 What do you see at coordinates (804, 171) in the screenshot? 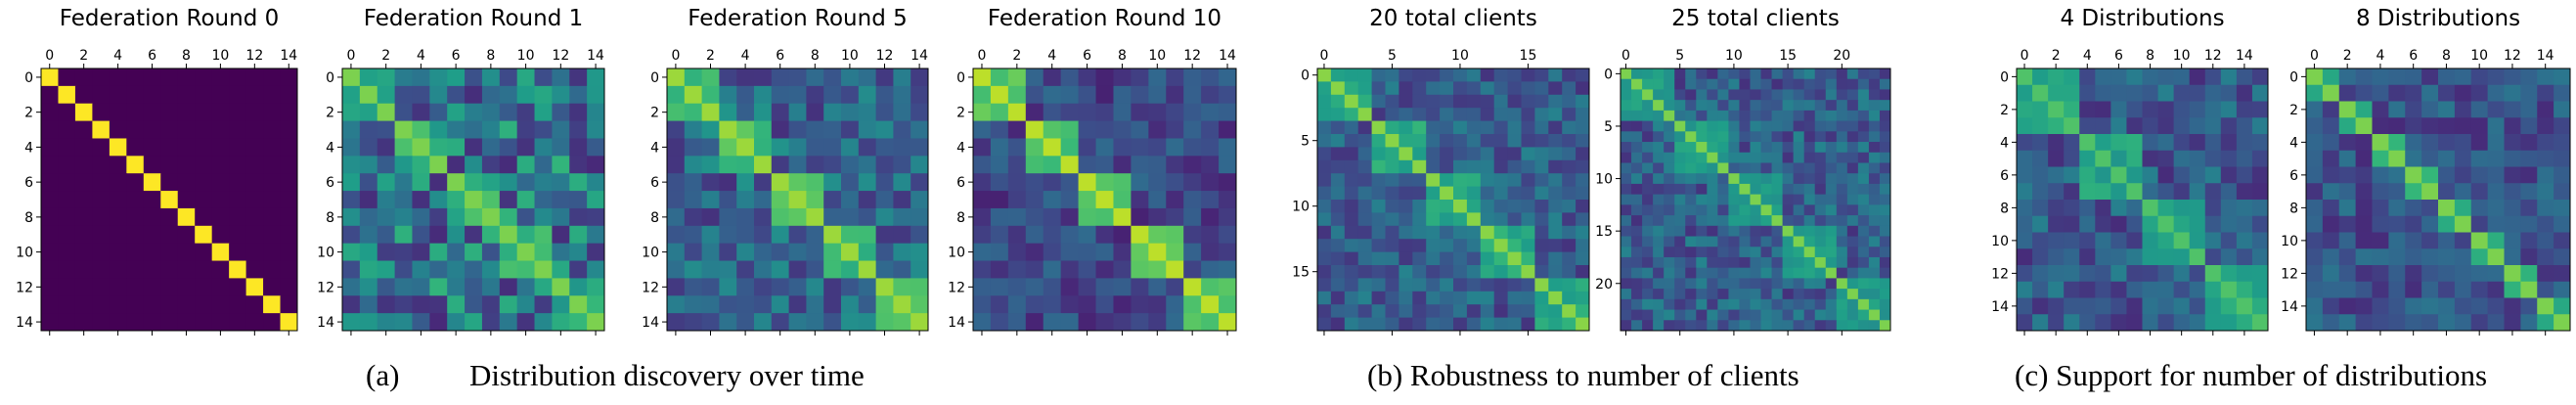
I see `heatmap-federation-round-5: Federation Round 5 0 2 4 6 8 10 12 14 0 2 4 6 8 10 12 14` at bounding box center [804, 171].